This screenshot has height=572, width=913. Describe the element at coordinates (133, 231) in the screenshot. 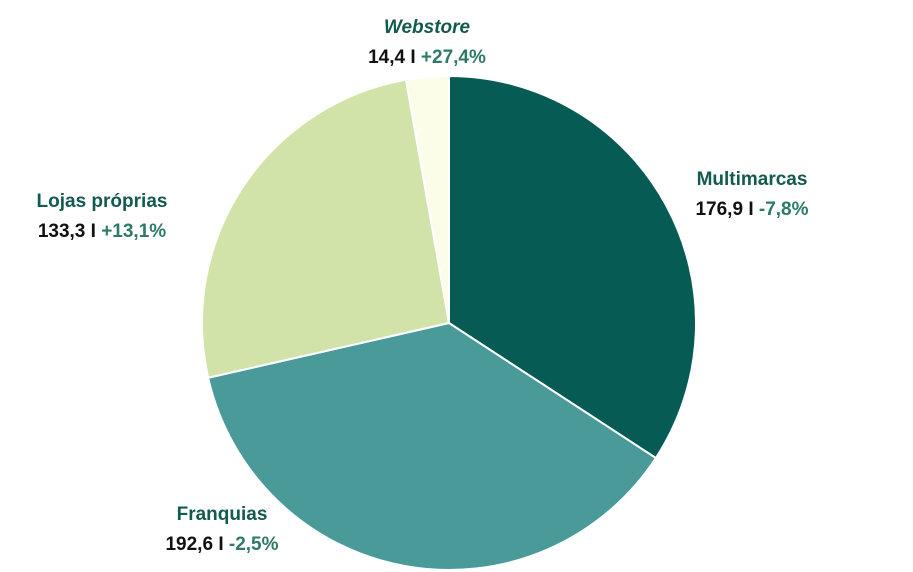

I see `change: +13,1%` at that location.